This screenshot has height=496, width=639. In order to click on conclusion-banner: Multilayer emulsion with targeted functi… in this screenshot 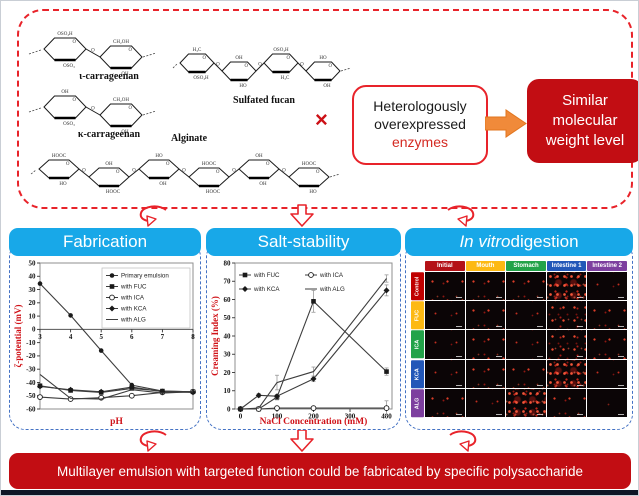, I will do `click(320, 471)`.